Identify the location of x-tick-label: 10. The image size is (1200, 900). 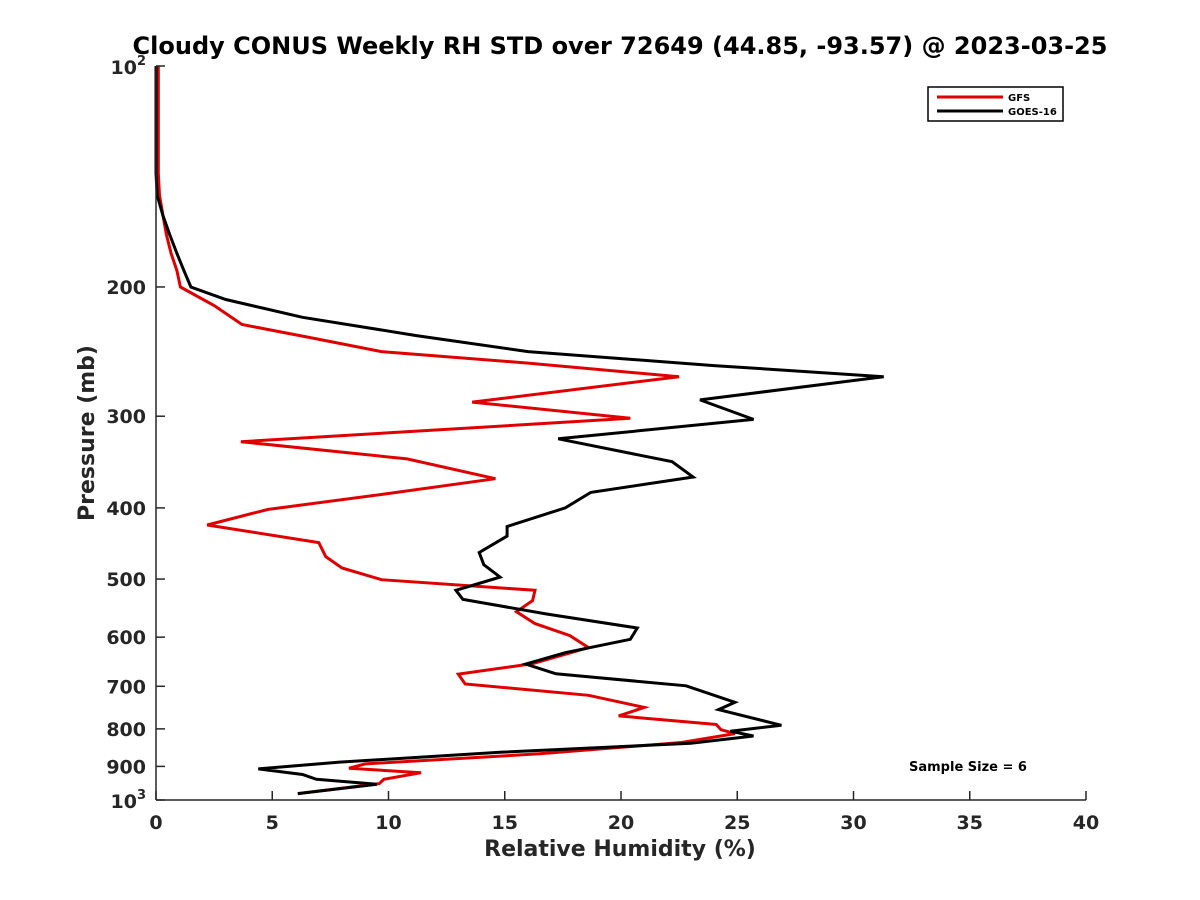
(388, 823).